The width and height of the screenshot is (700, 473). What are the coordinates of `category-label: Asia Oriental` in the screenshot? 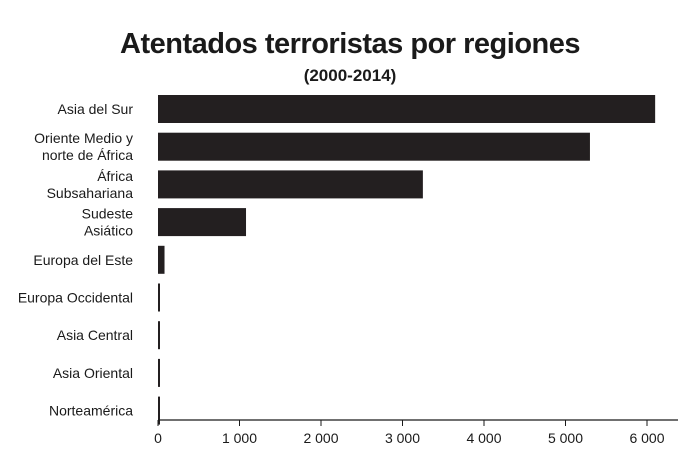 It's located at (93, 373).